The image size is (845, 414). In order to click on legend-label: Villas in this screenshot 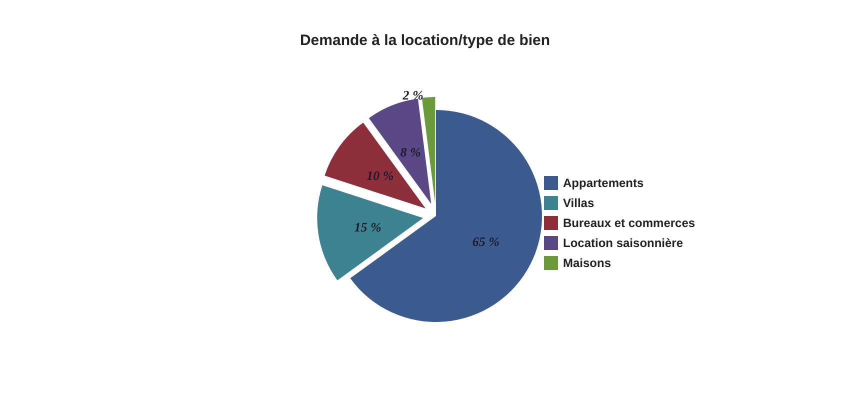, I will do `click(578, 203)`.